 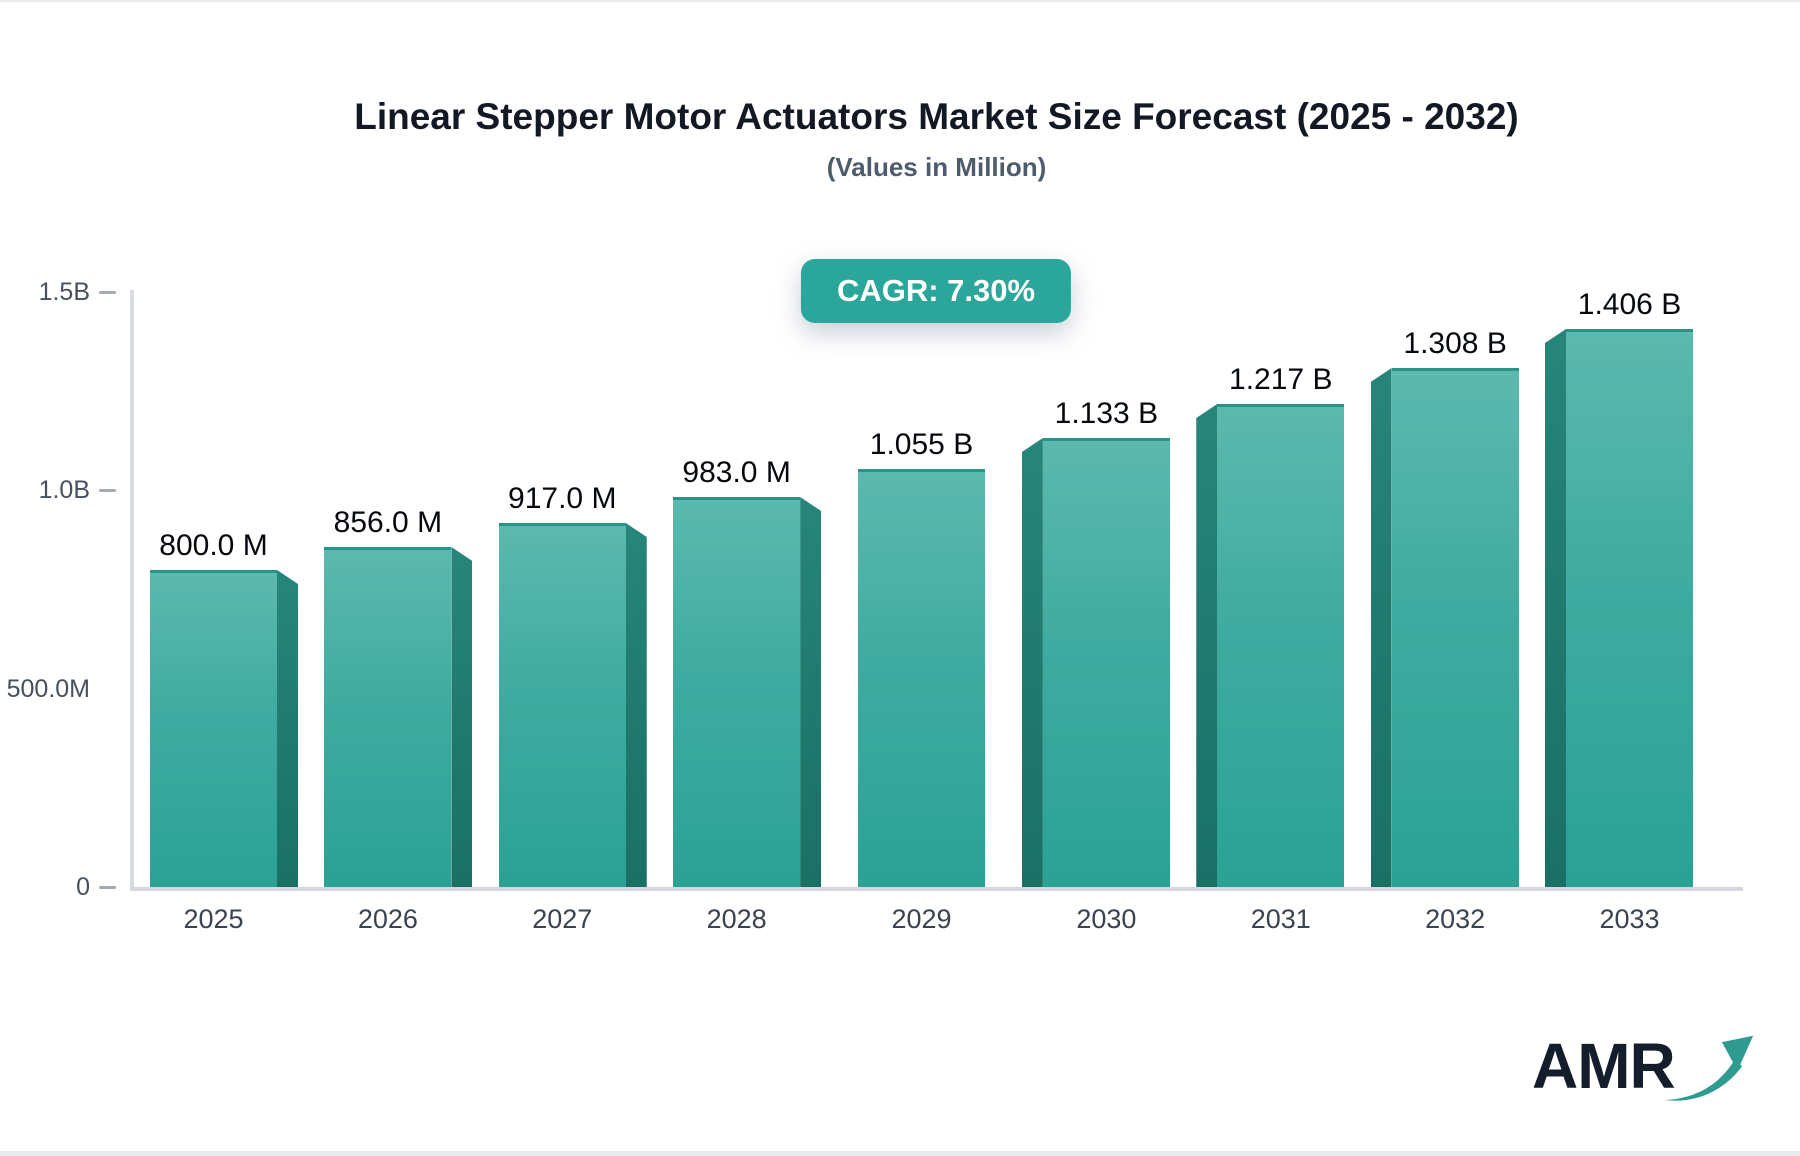 I want to click on amr-logo: AMR, so click(x=1643, y=1070).